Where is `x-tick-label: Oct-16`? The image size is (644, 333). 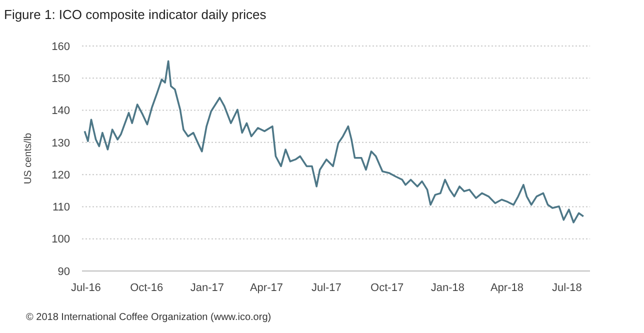
x-tick-label: Oct-16 is located at coordinates (147, 288).